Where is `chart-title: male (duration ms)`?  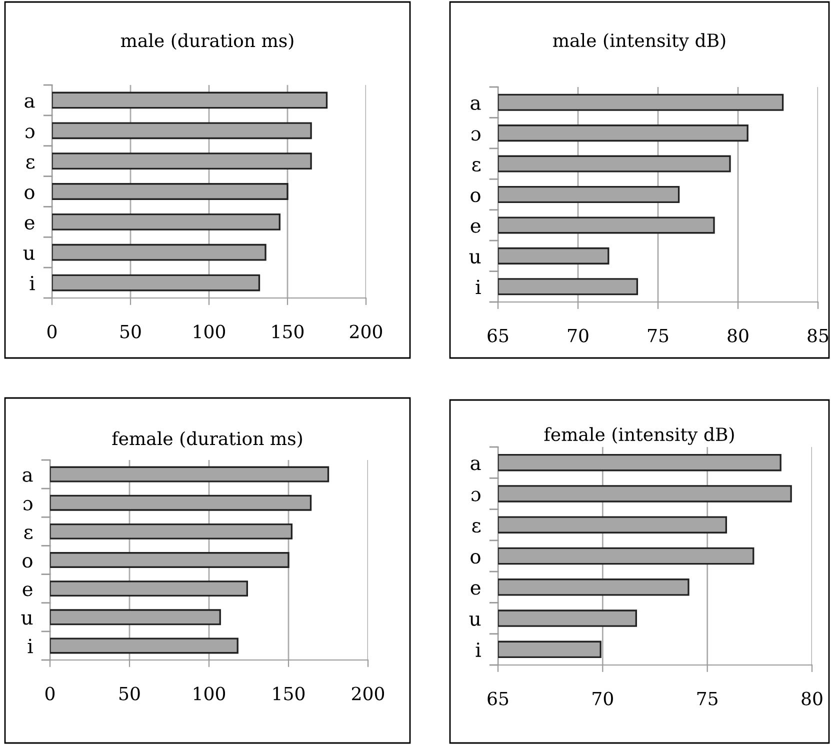
chart-title: male (duration ms) is located at coordinates (207, 41).